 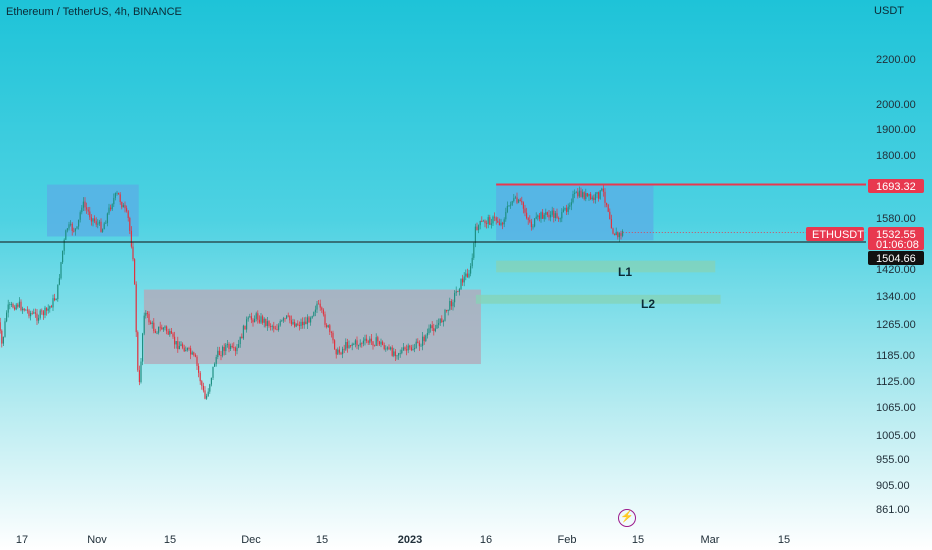 What do you see at coordinates (896, 436) in the screenshot?
I see `price-tick: 1005.00` at bounding box center [896, 436].